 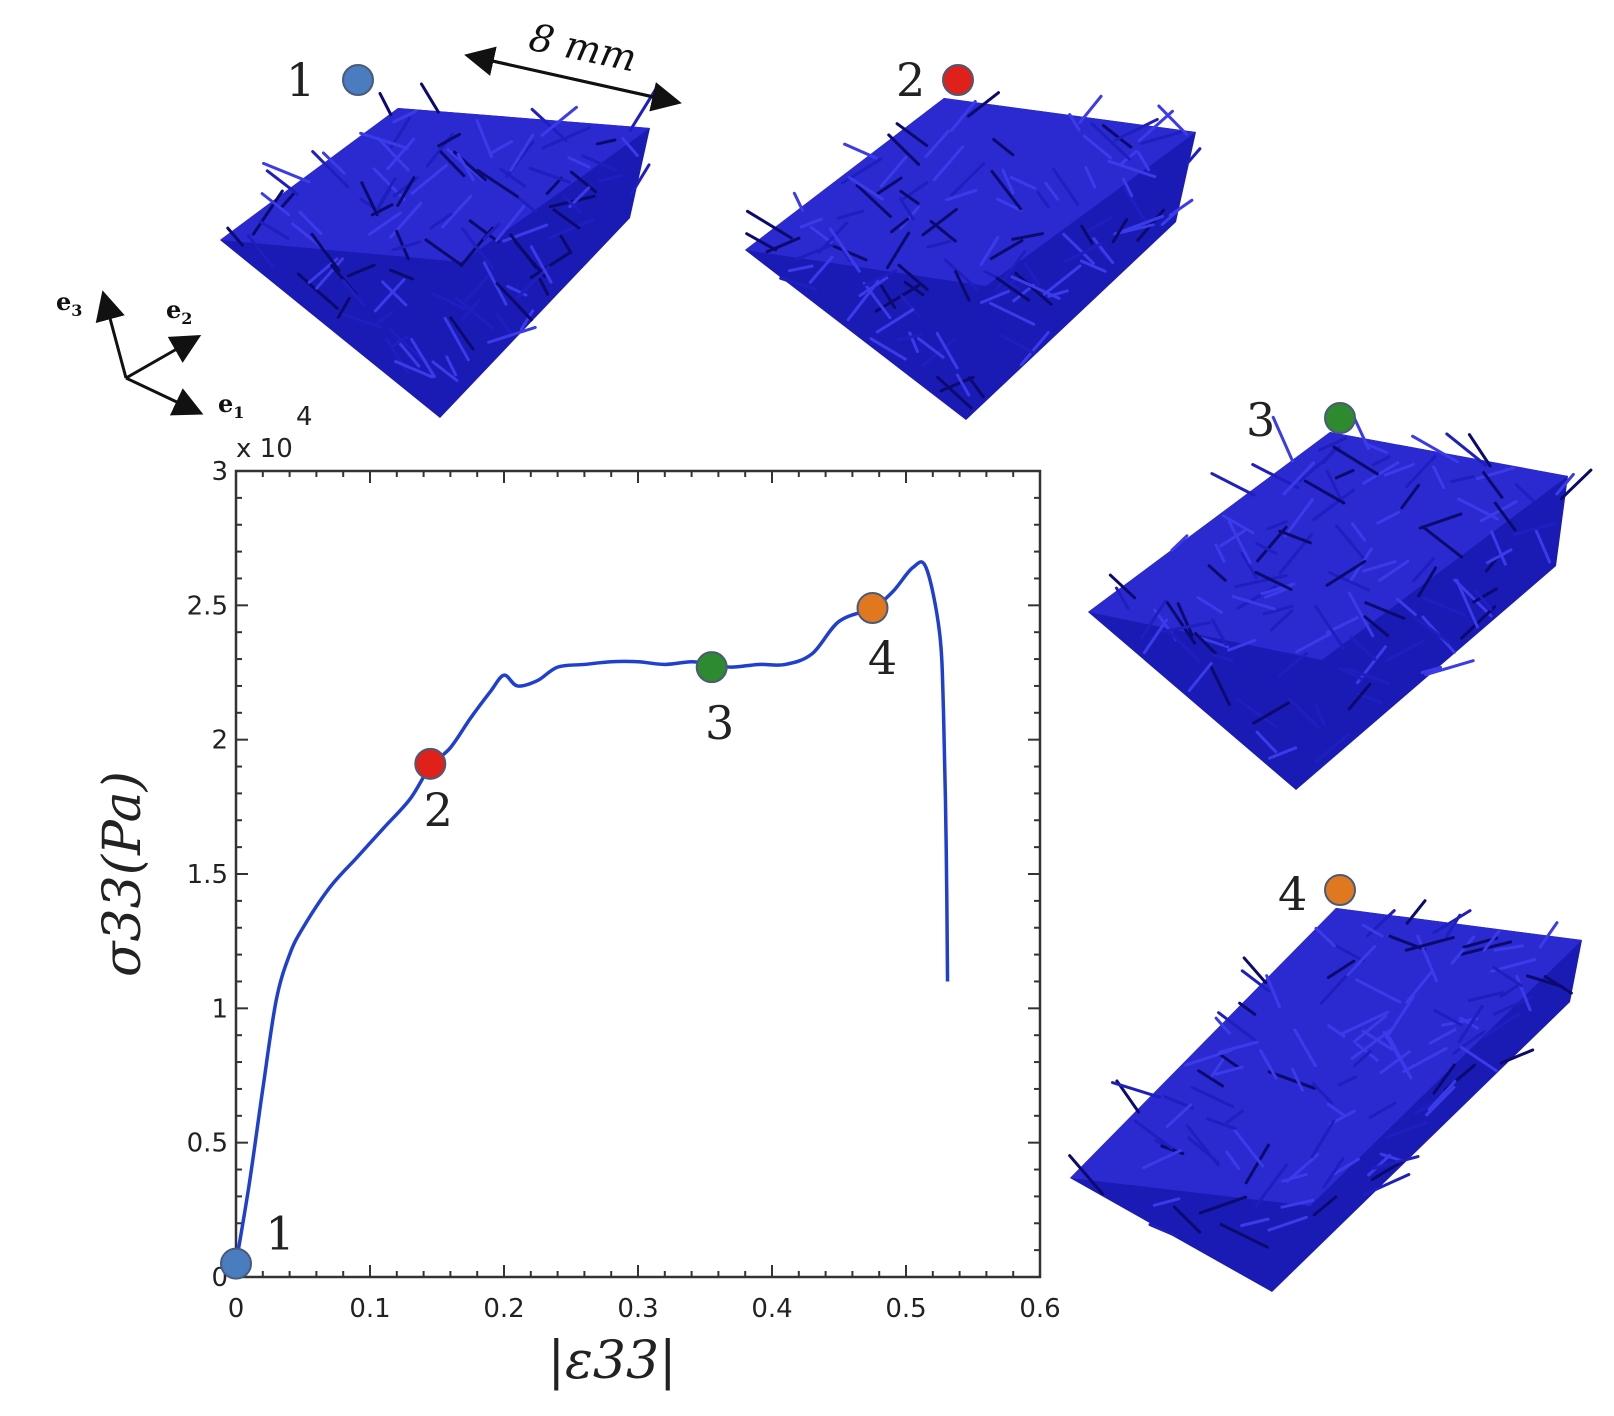 I want to click on snapshot-label-1: 1, so click(x=330, y=80).